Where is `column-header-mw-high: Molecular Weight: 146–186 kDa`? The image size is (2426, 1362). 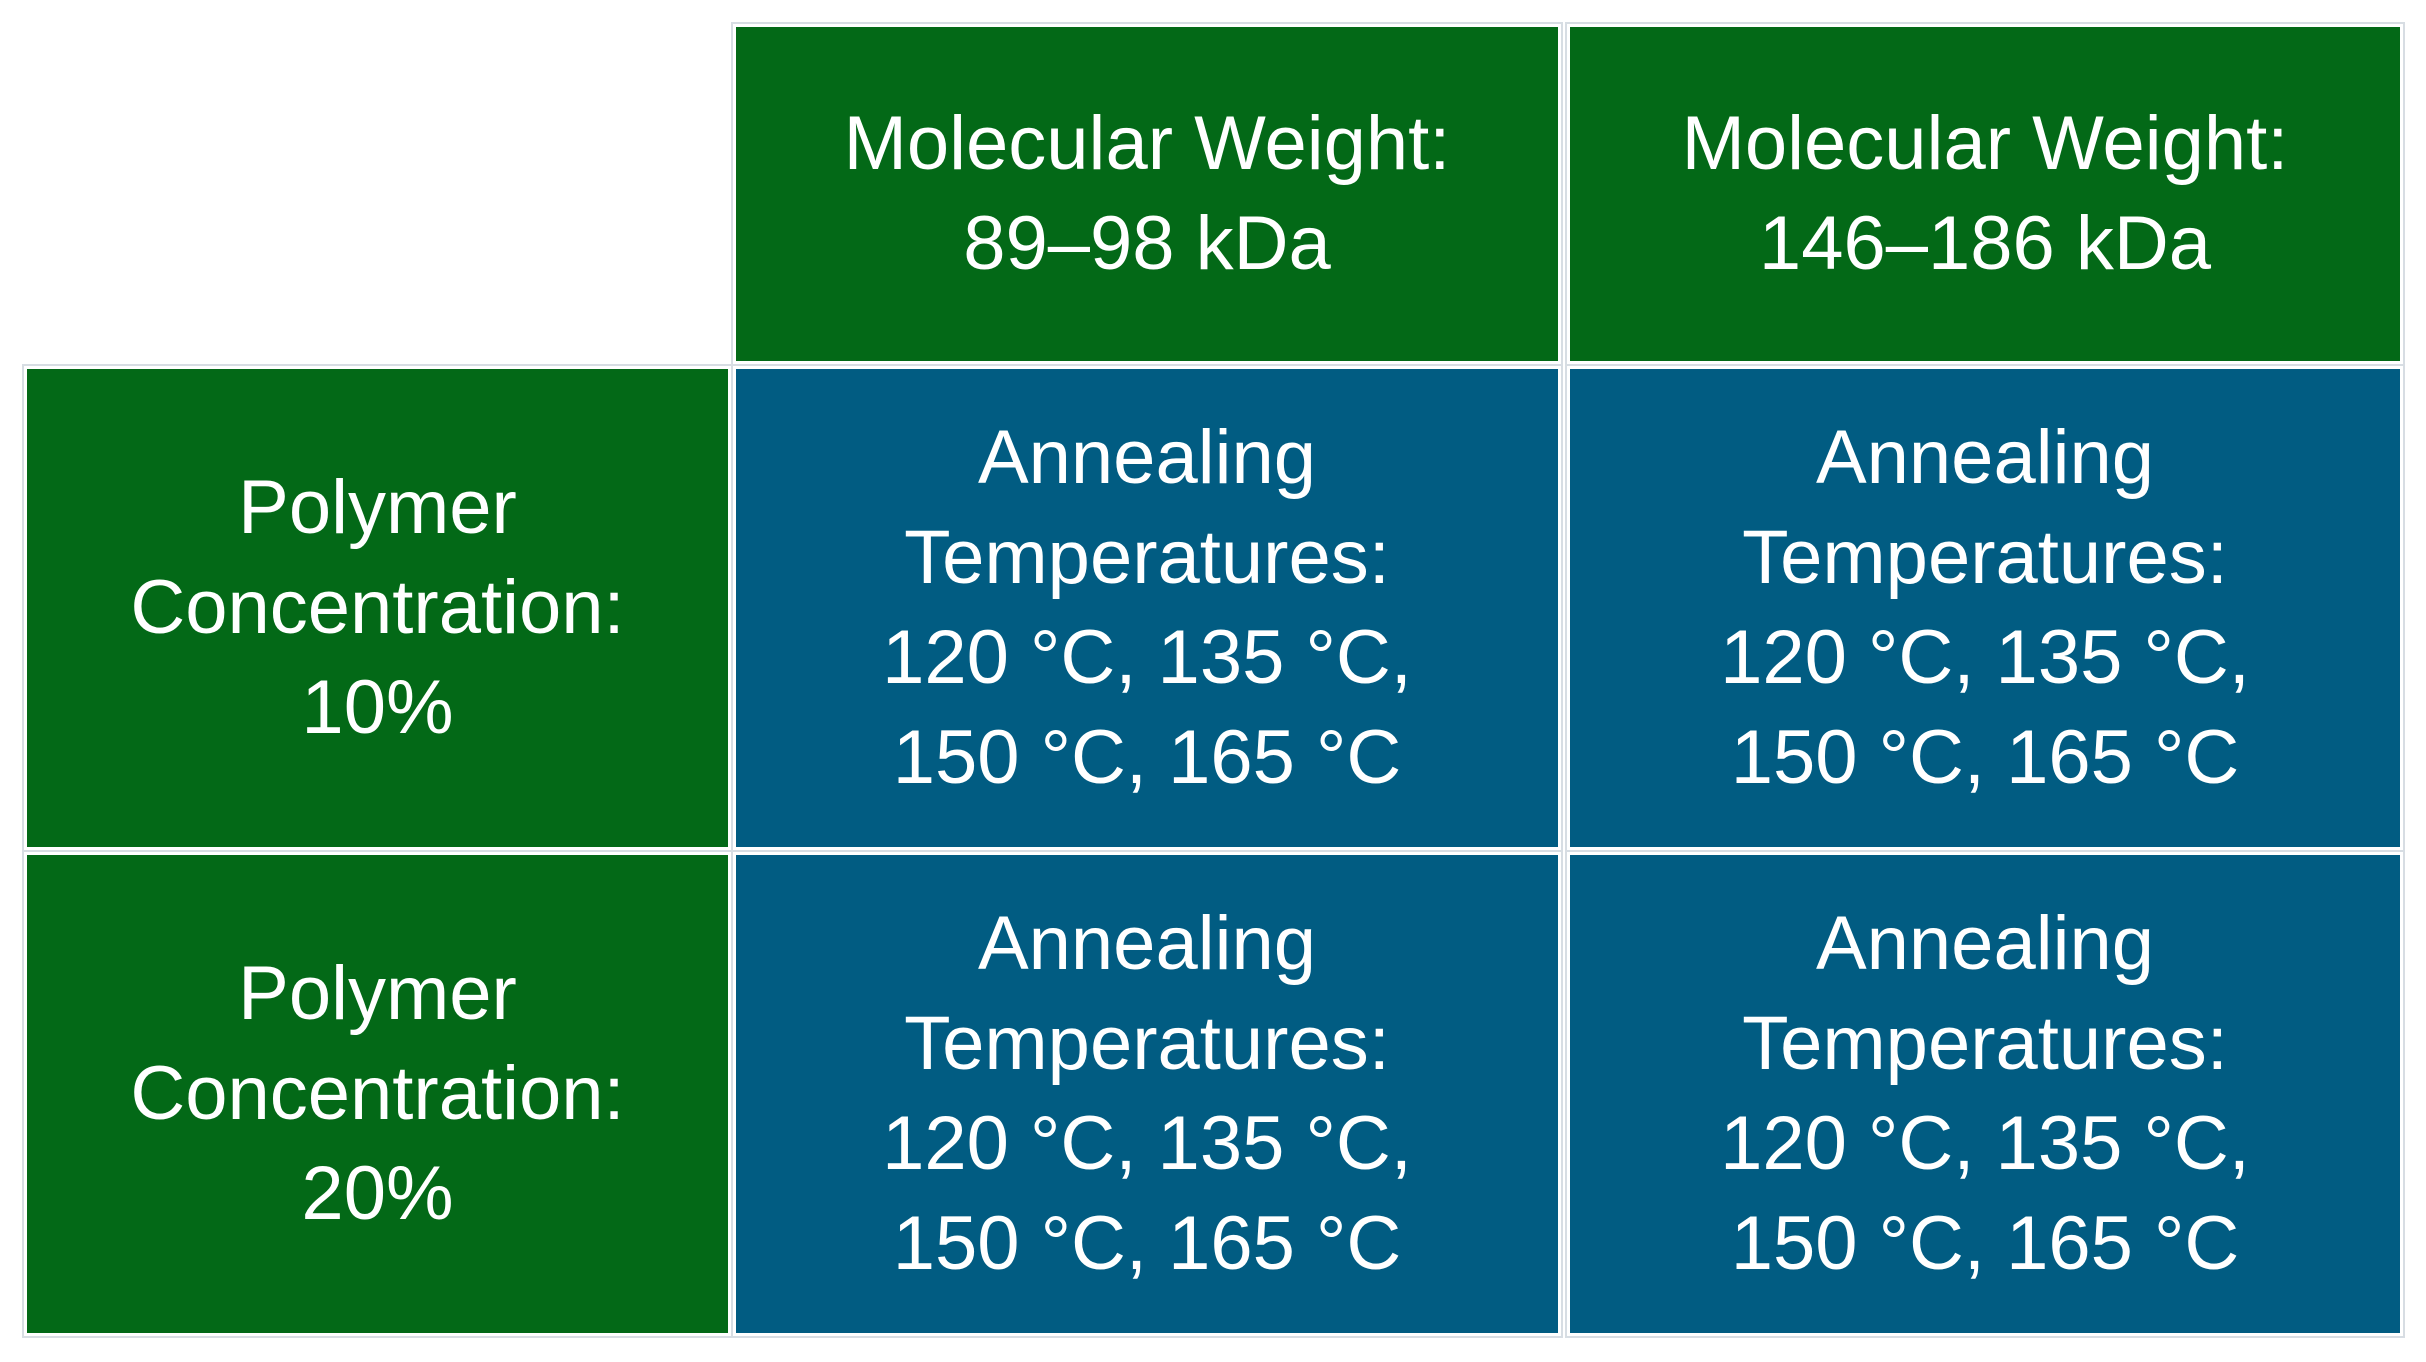 column-header-mw-high: Molecular Weight: 146–186 kDa is located at coordinates (1985, 194).